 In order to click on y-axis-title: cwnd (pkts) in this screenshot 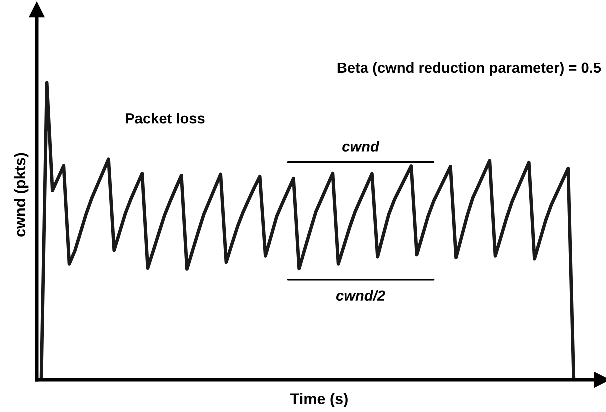, I will do `click(21, 195)`.